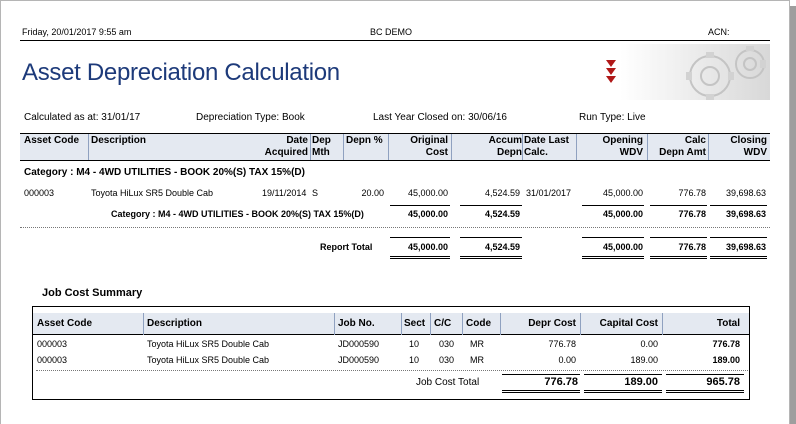 The image size is (796, 424). What do you see at coordinates (440, 117) in the screenshot?
I see `last-year-closed: Last Year Closed on: 30/06/16` at bounding box center [440, 117].